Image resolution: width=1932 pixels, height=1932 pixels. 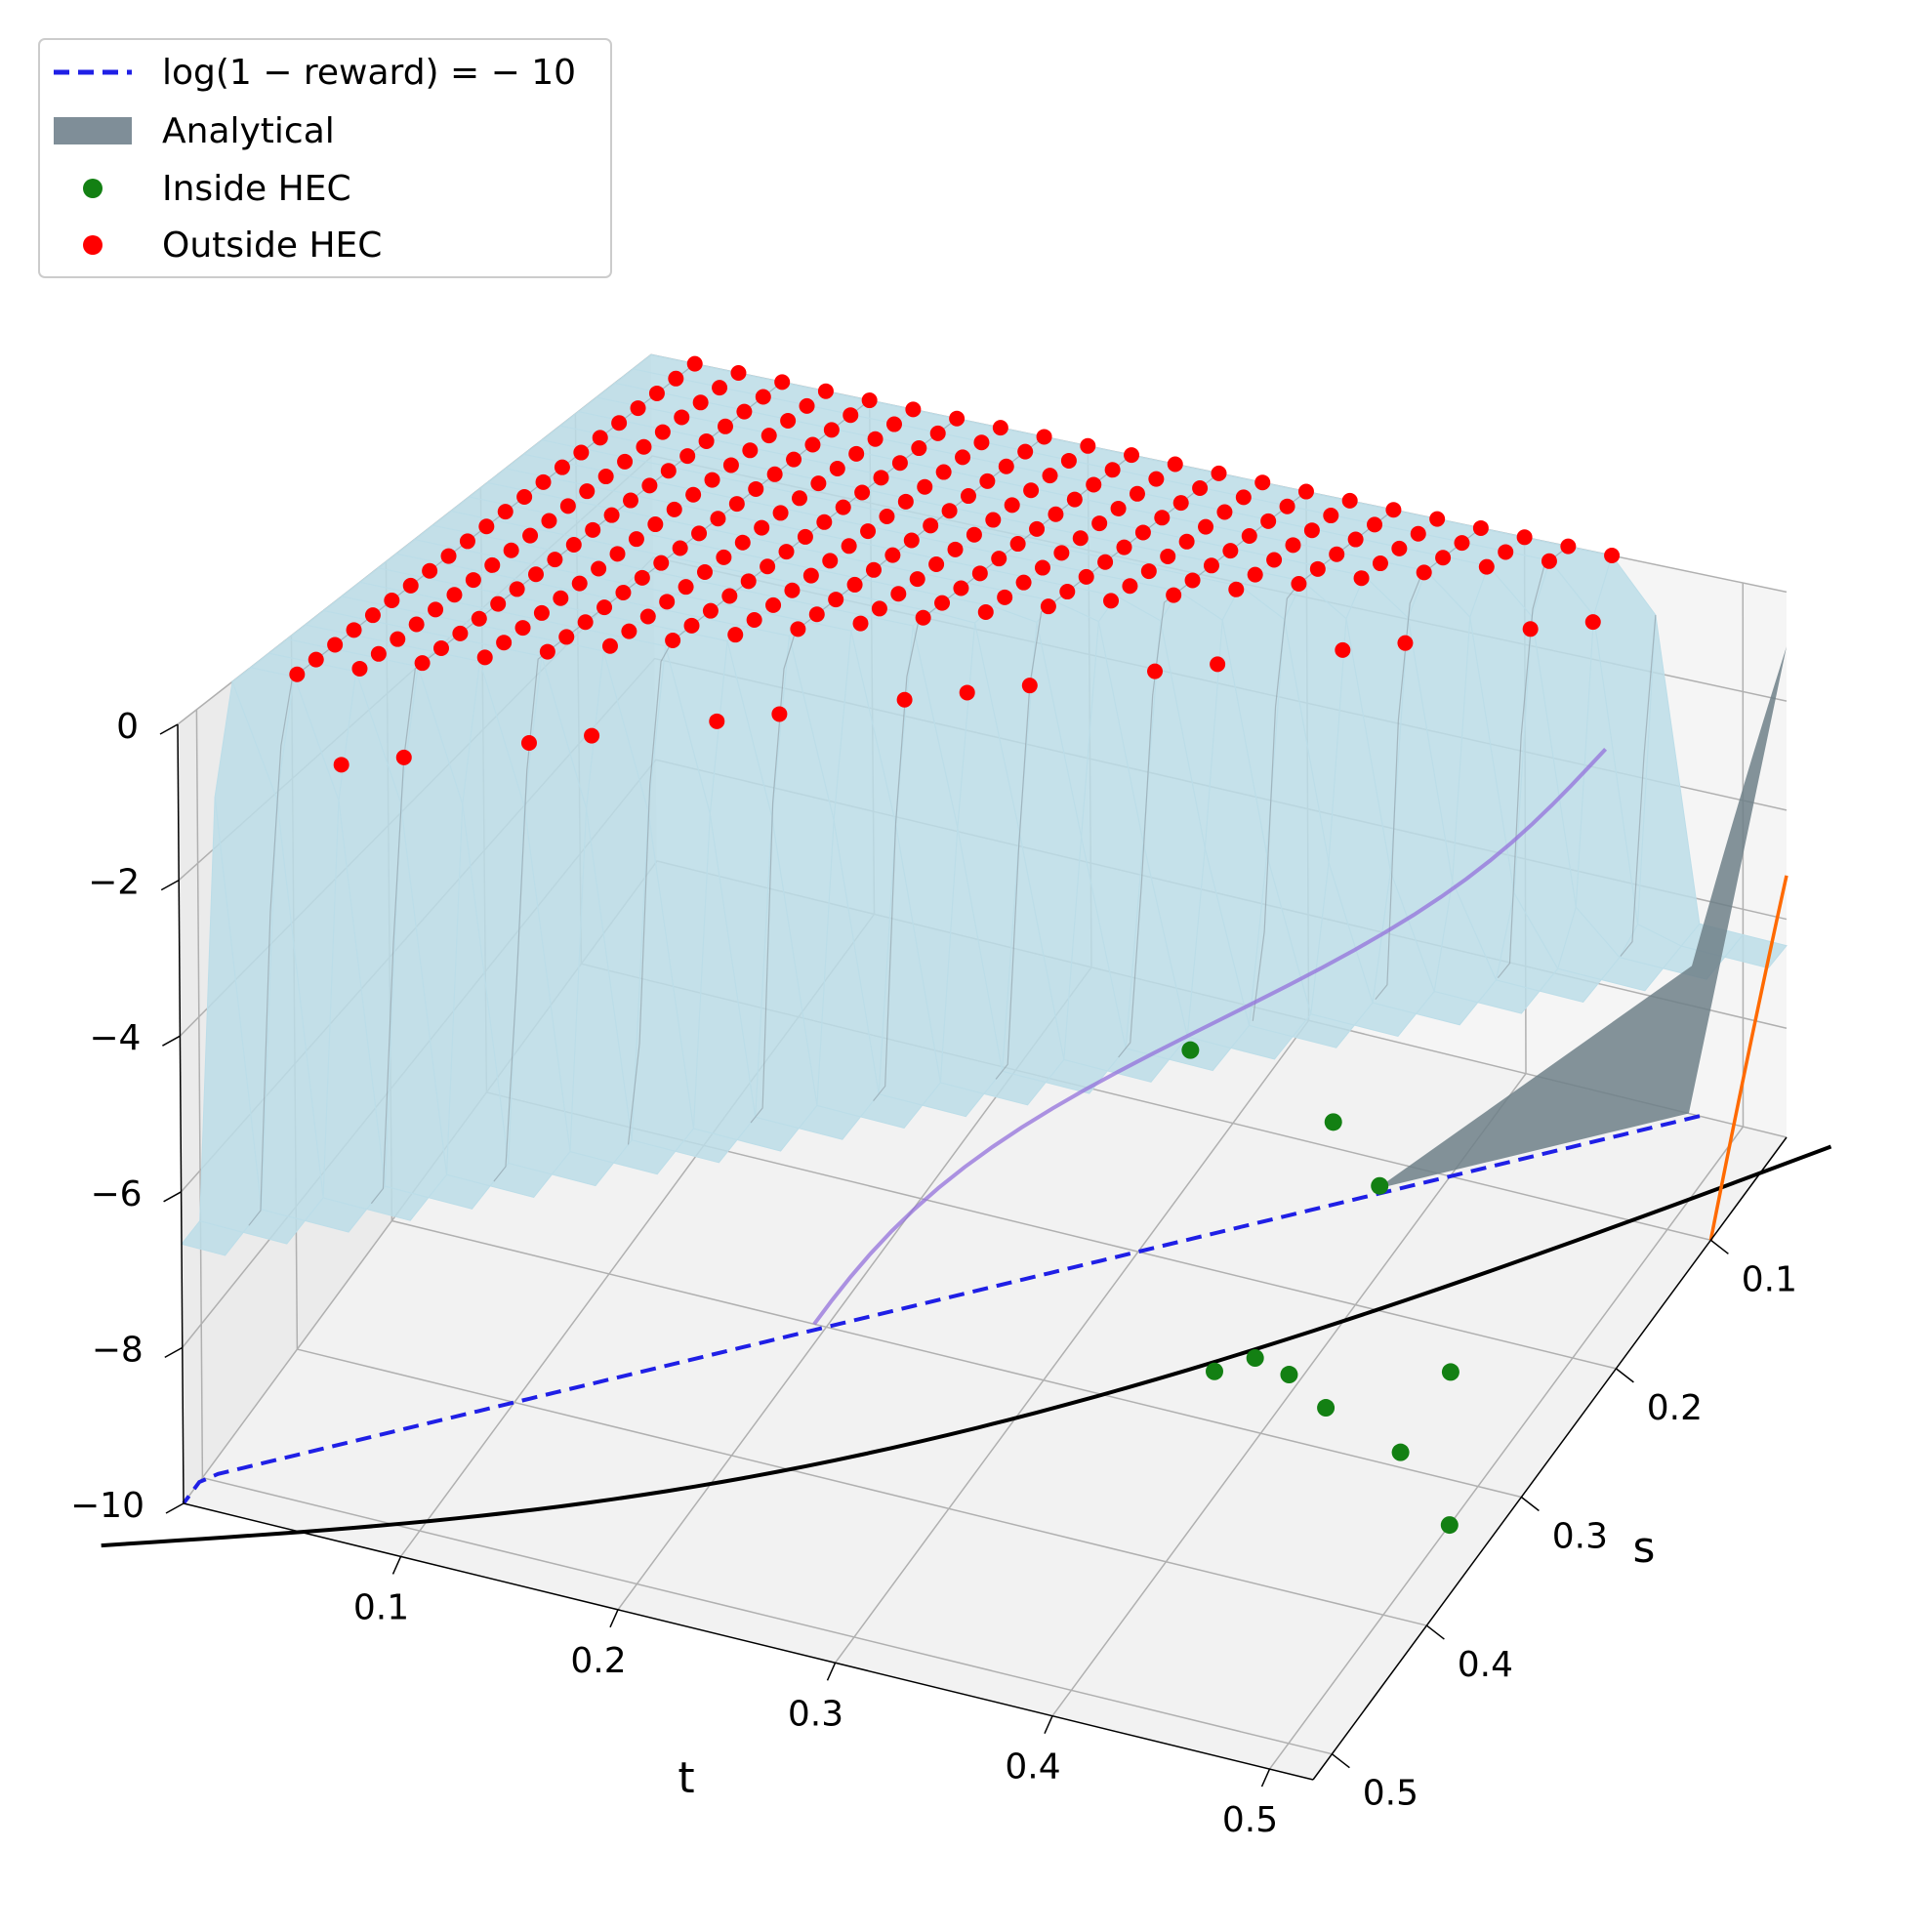 What do you see at coordinates (686, 1778) in the screenshot?
I see `x-axis-title: t` at bounding box center [686, 1778].